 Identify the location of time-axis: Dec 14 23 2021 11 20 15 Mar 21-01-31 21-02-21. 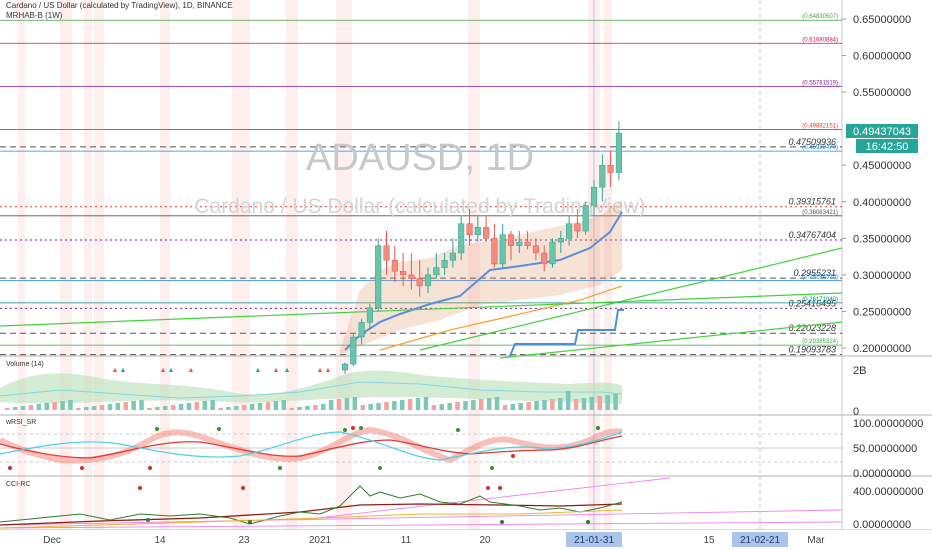
(466, 540).